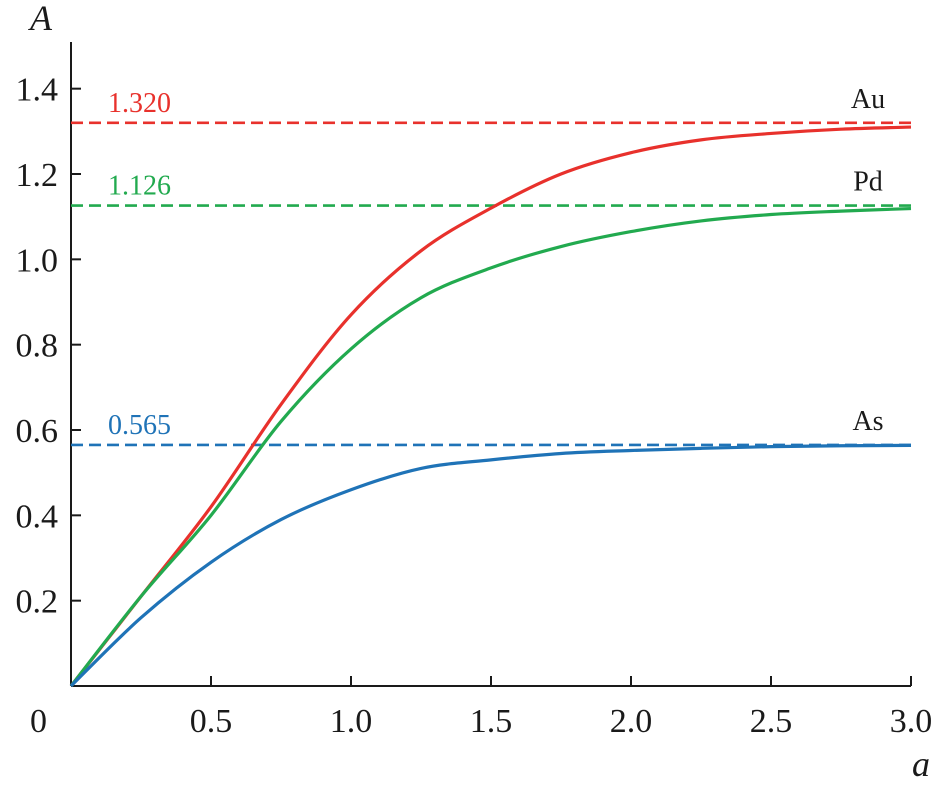 The width and height of the screenshot is (935, 788). I want to click on x-tick-label: 3.0, so click(911, 721).